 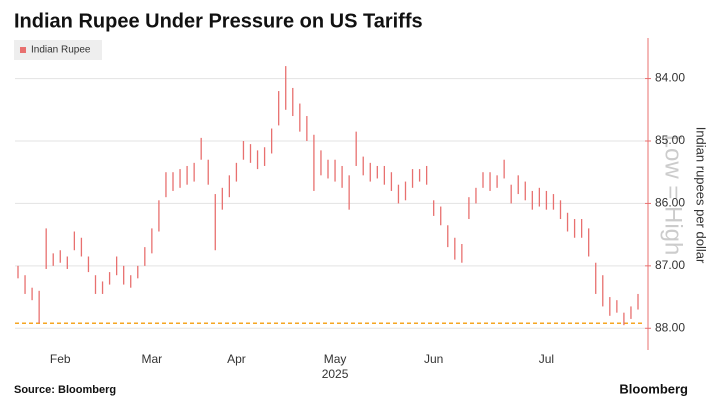 I want to click on y-axis-label: Indian rupees per dollar, so click(x=701, y=195).